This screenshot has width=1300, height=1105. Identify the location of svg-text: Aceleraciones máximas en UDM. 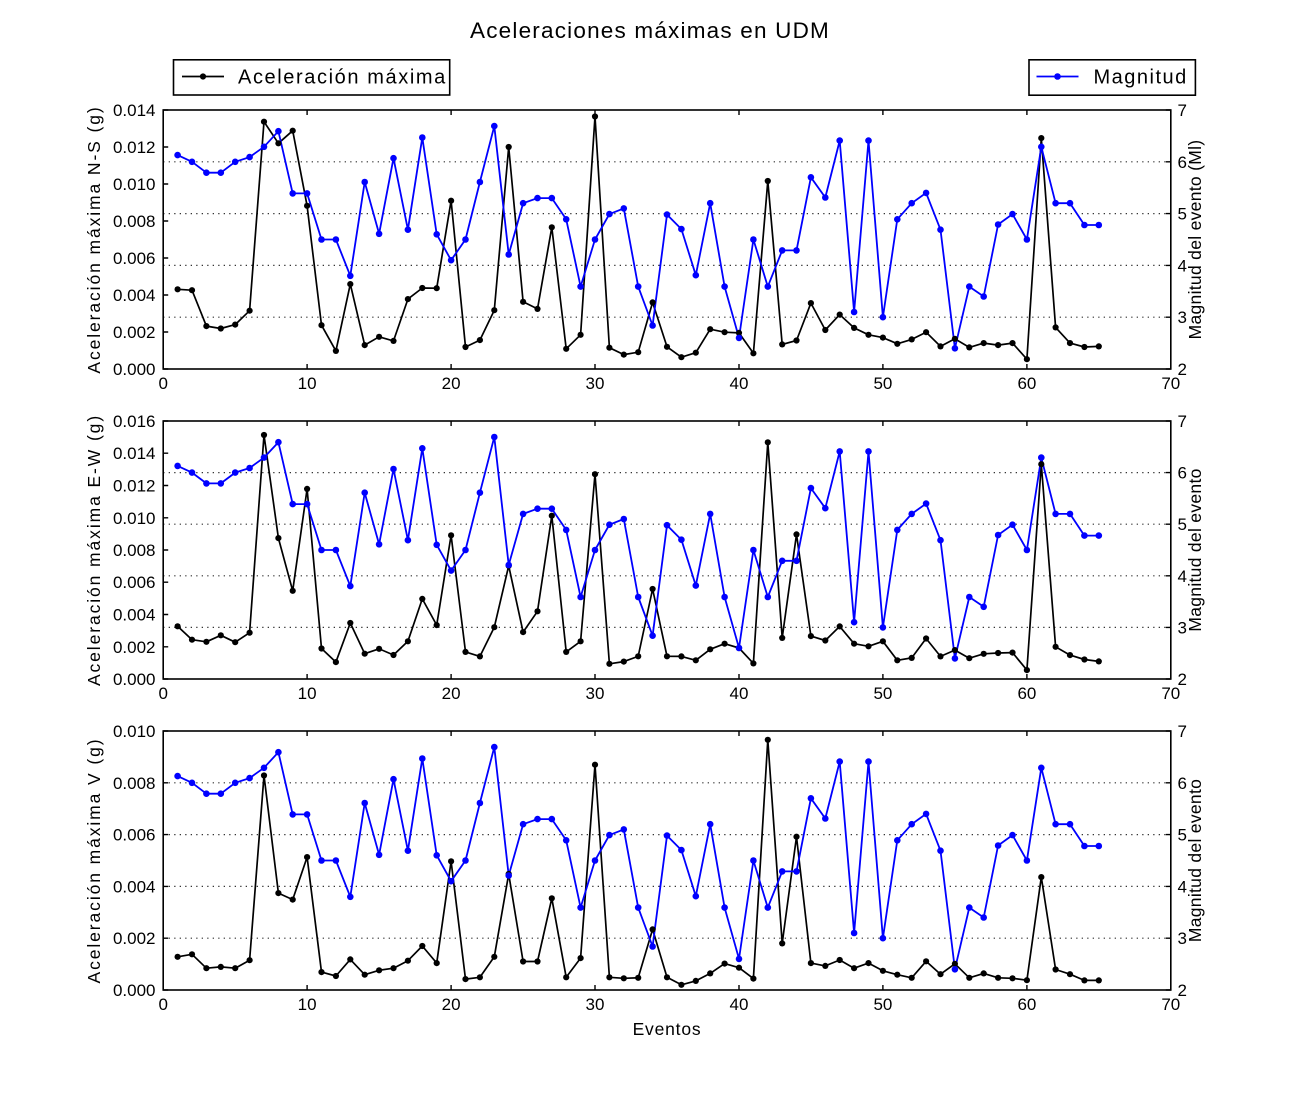
(650, 30).